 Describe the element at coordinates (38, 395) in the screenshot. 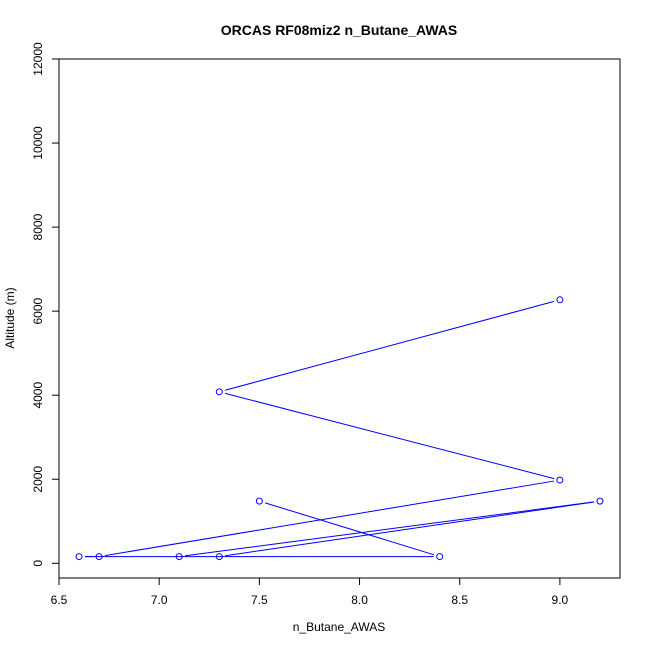

I see `y-tick-label: 4000` at that location.